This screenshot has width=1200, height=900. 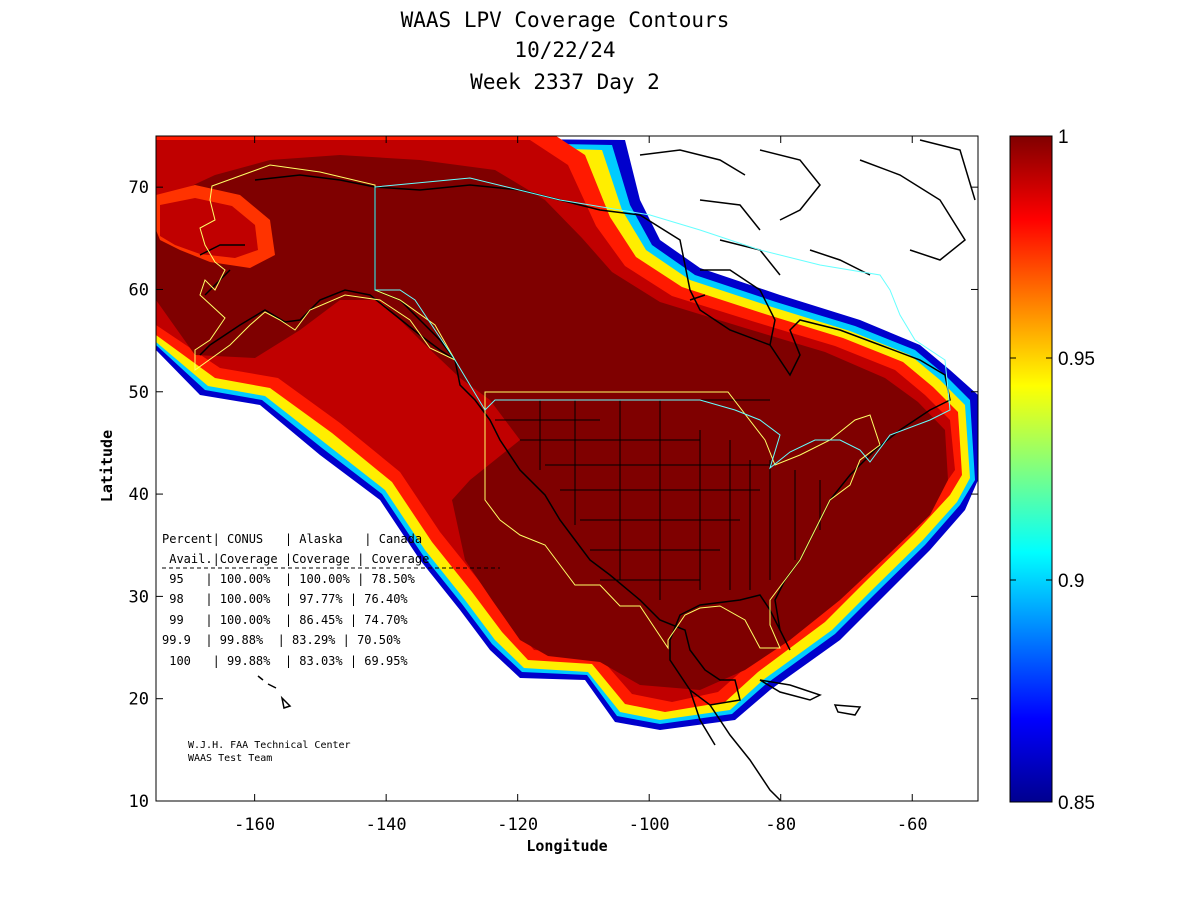 What do you see at coordinates (912, 825) in the screenshot?
I see `x-tick-label: -60` at bounding box center [912, 825].